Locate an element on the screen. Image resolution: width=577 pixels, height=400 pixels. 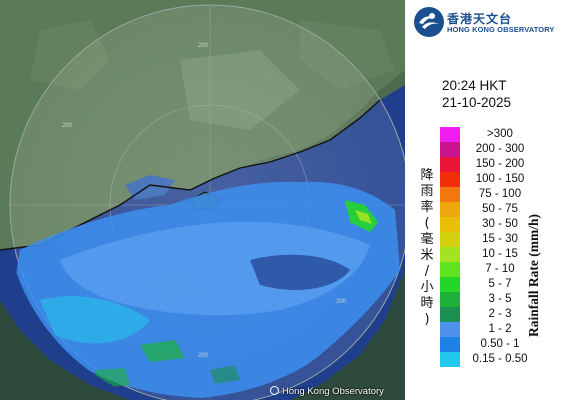
legend-row: 150 - 200 is located at coordinates (507, 164).